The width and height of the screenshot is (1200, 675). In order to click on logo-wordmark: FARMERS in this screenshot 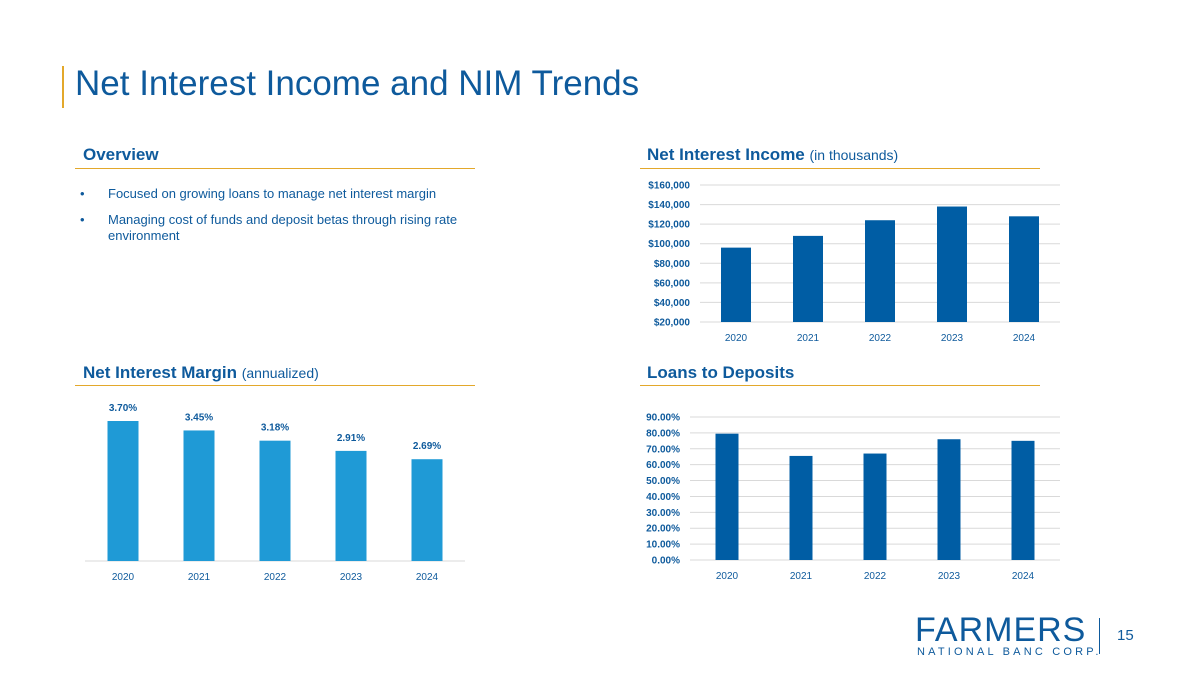, I will do `click(1001, 630)`.